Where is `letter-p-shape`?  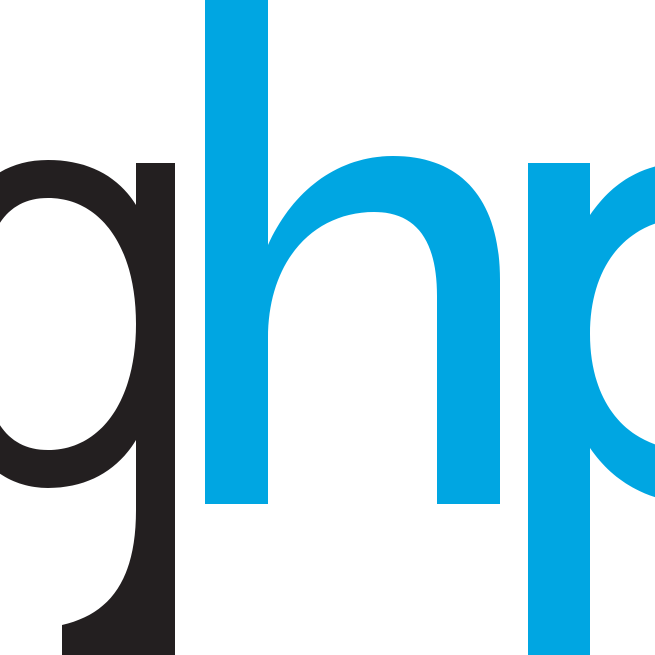
letter-p-shape is located at coordinates (591, 409).